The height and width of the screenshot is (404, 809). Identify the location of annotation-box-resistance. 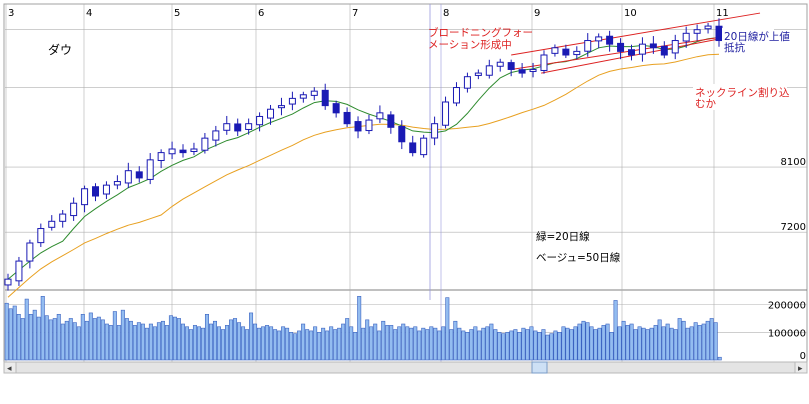
(748, 41).